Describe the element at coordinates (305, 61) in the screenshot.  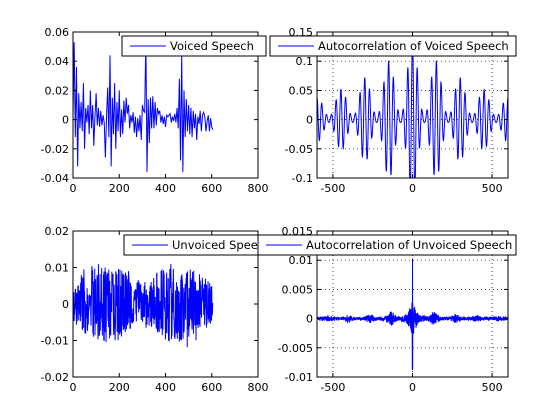
I see `y-tick-label: 0.1` at that location.